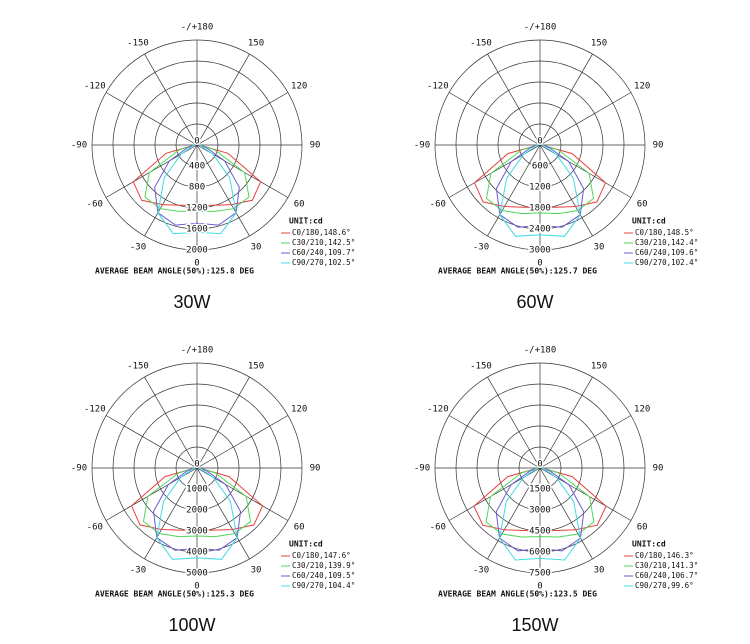 The height and width of the screenshot is (644, 750). Describe the element at coordinates (540, 167) in the screenshot. I see `radial-label: 600` at that location.